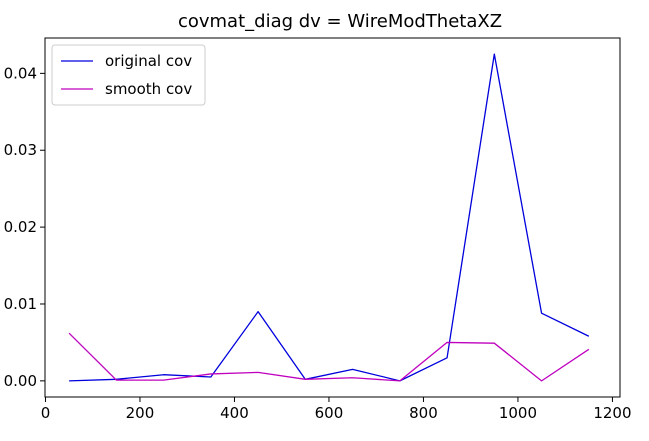  Describe the element at coordinates (20, 227) in the screenshot. I see `y-tick-label: 0.02` at that location.